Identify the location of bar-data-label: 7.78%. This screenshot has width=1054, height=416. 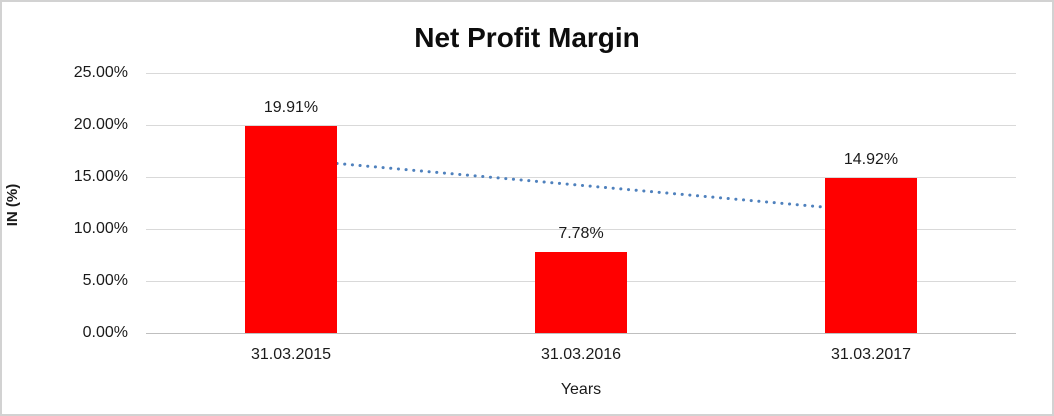
(581, 234).